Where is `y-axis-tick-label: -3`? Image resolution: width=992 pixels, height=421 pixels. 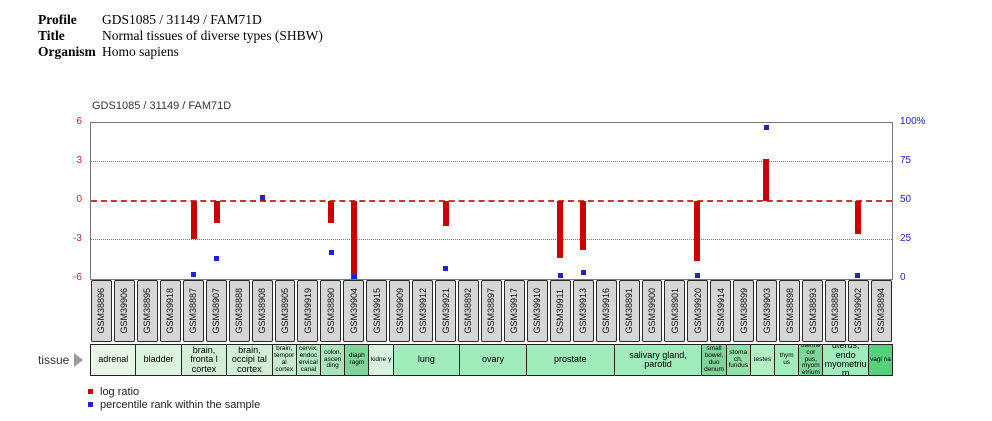
y-axis-tick-label: -3 is located at coordinates (77, 238).